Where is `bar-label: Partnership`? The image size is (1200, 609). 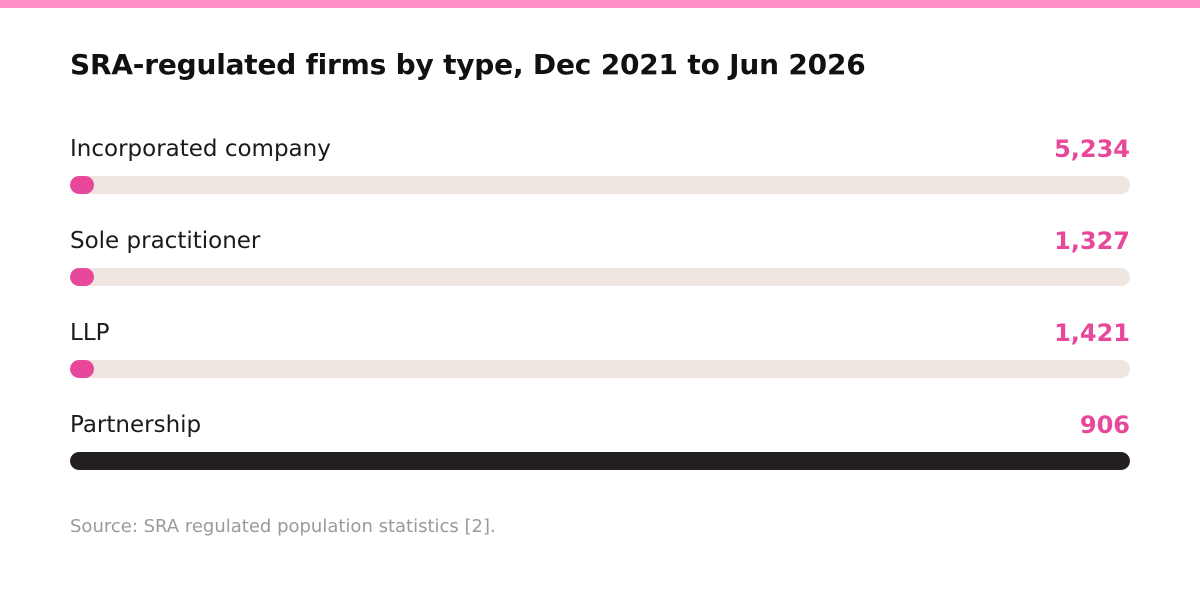
bar-label: Partnership is located at coordinates (136, 425).